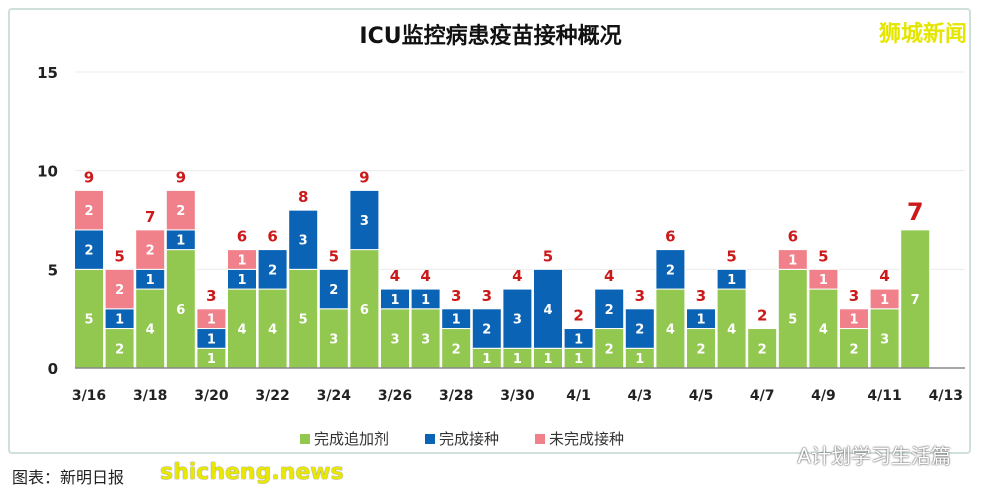 The image size is (981, 495). What do you see at coordinates (68, 477) in the screenshot?
I see `caption: 图表：新明日报` at bounding box center [68, 477].